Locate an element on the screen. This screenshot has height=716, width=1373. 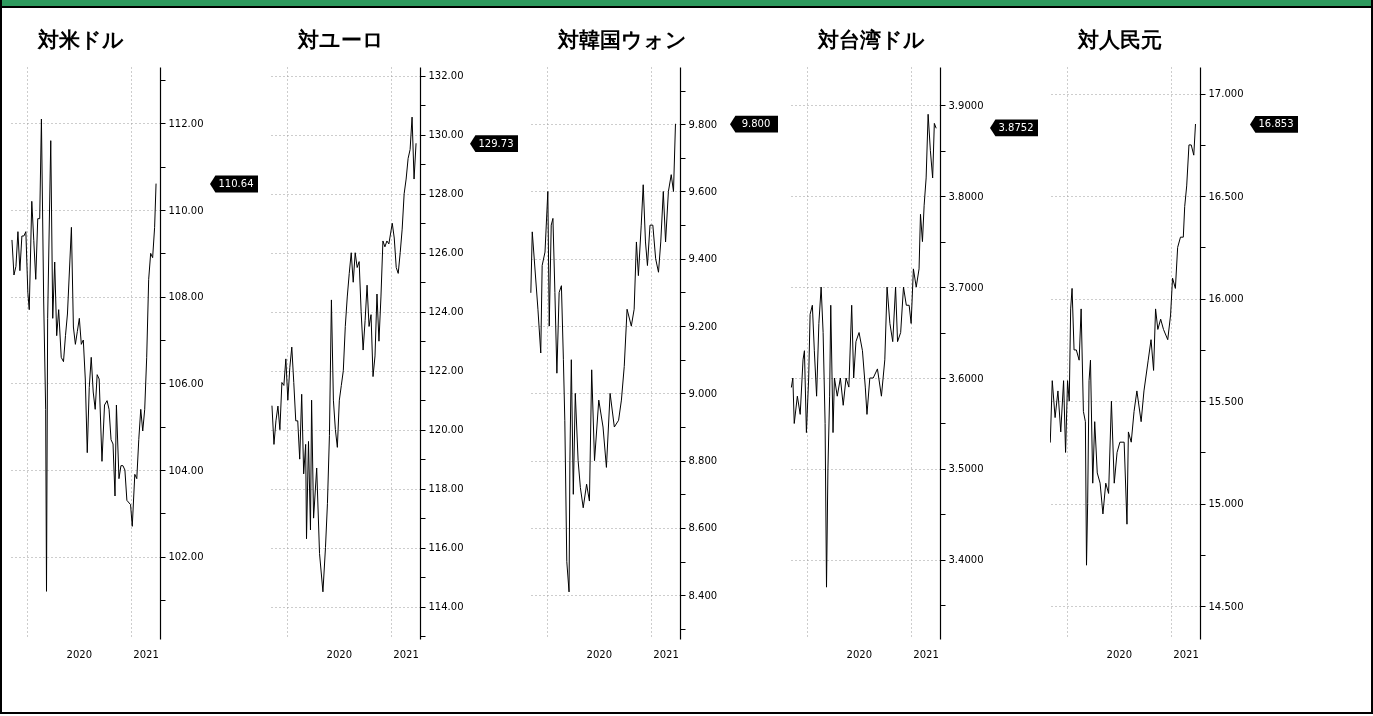
chart-title: 対ユーロ is located at coordinates (340, 40).